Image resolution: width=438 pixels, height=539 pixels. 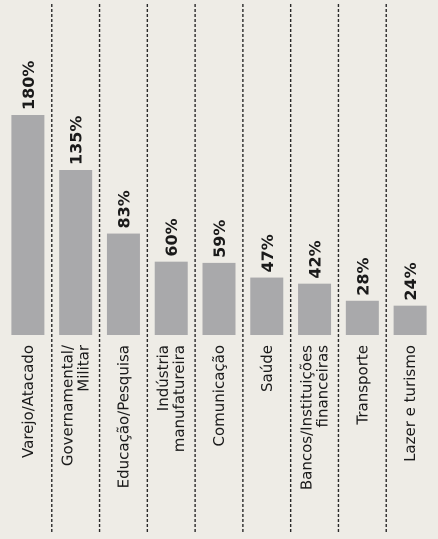 I want to click on value-label: 28%, so click(x=362, y=276).